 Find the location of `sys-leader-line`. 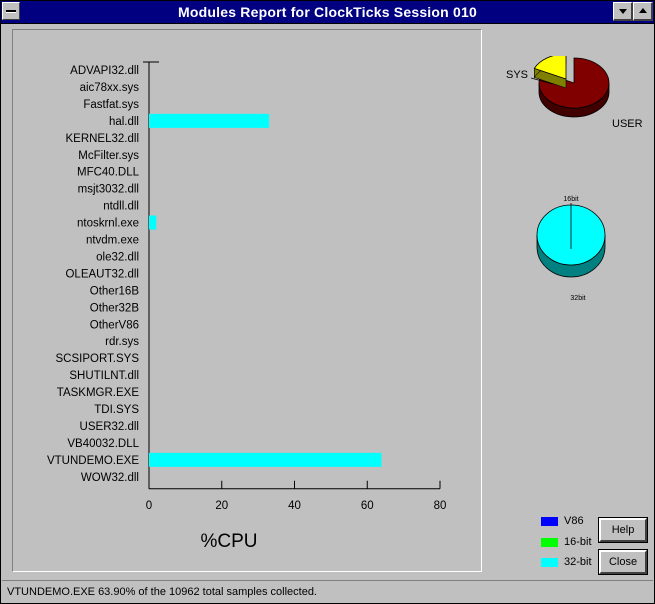

sys-leader-line is located at coordinates (542, 81).